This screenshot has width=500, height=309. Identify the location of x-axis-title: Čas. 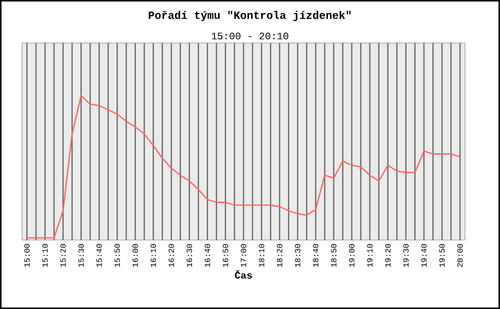
(243, 274).